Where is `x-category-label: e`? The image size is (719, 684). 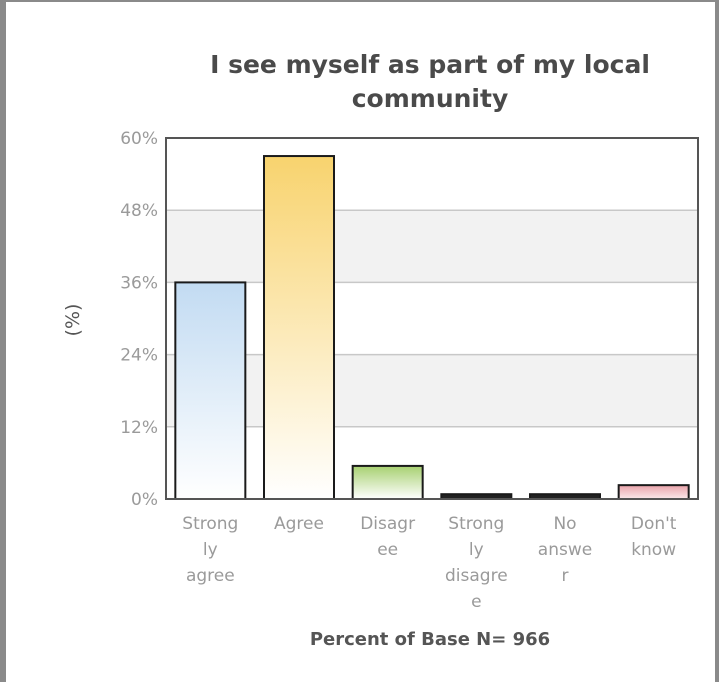 x-category-label: e is located at coordinates (476, 602).